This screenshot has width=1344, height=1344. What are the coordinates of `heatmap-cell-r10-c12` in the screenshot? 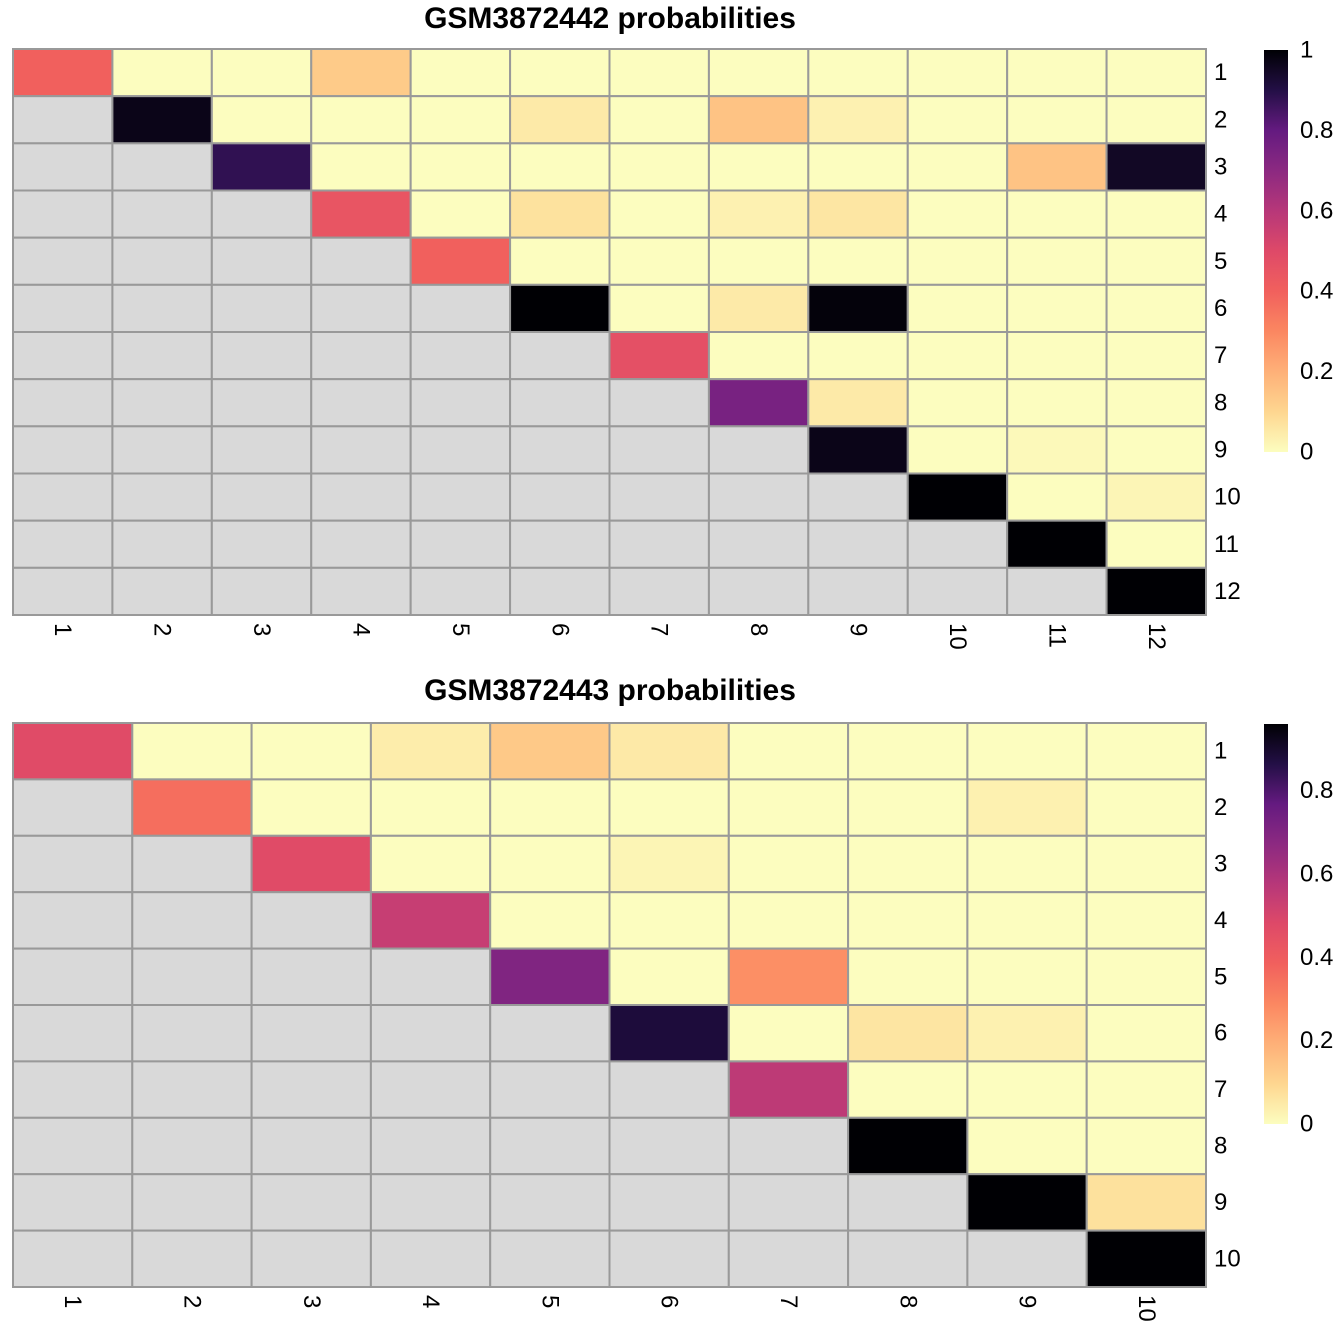 It's located at (1156, 497).